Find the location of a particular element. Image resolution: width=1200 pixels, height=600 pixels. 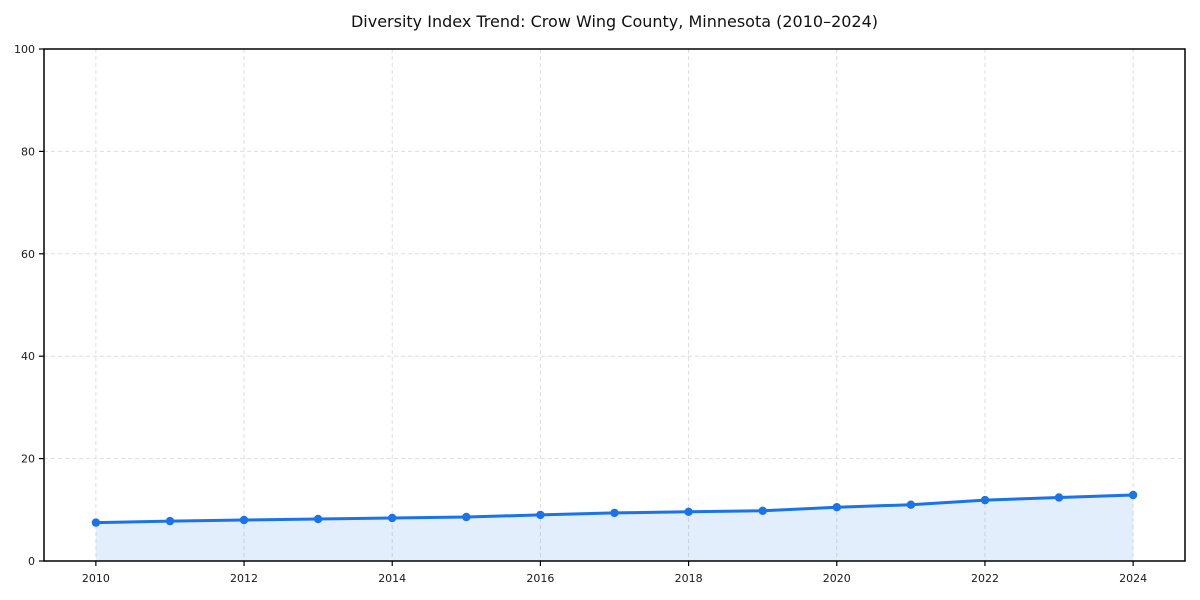

x-tick-label: 2022 is located at coordinates (985, 578).